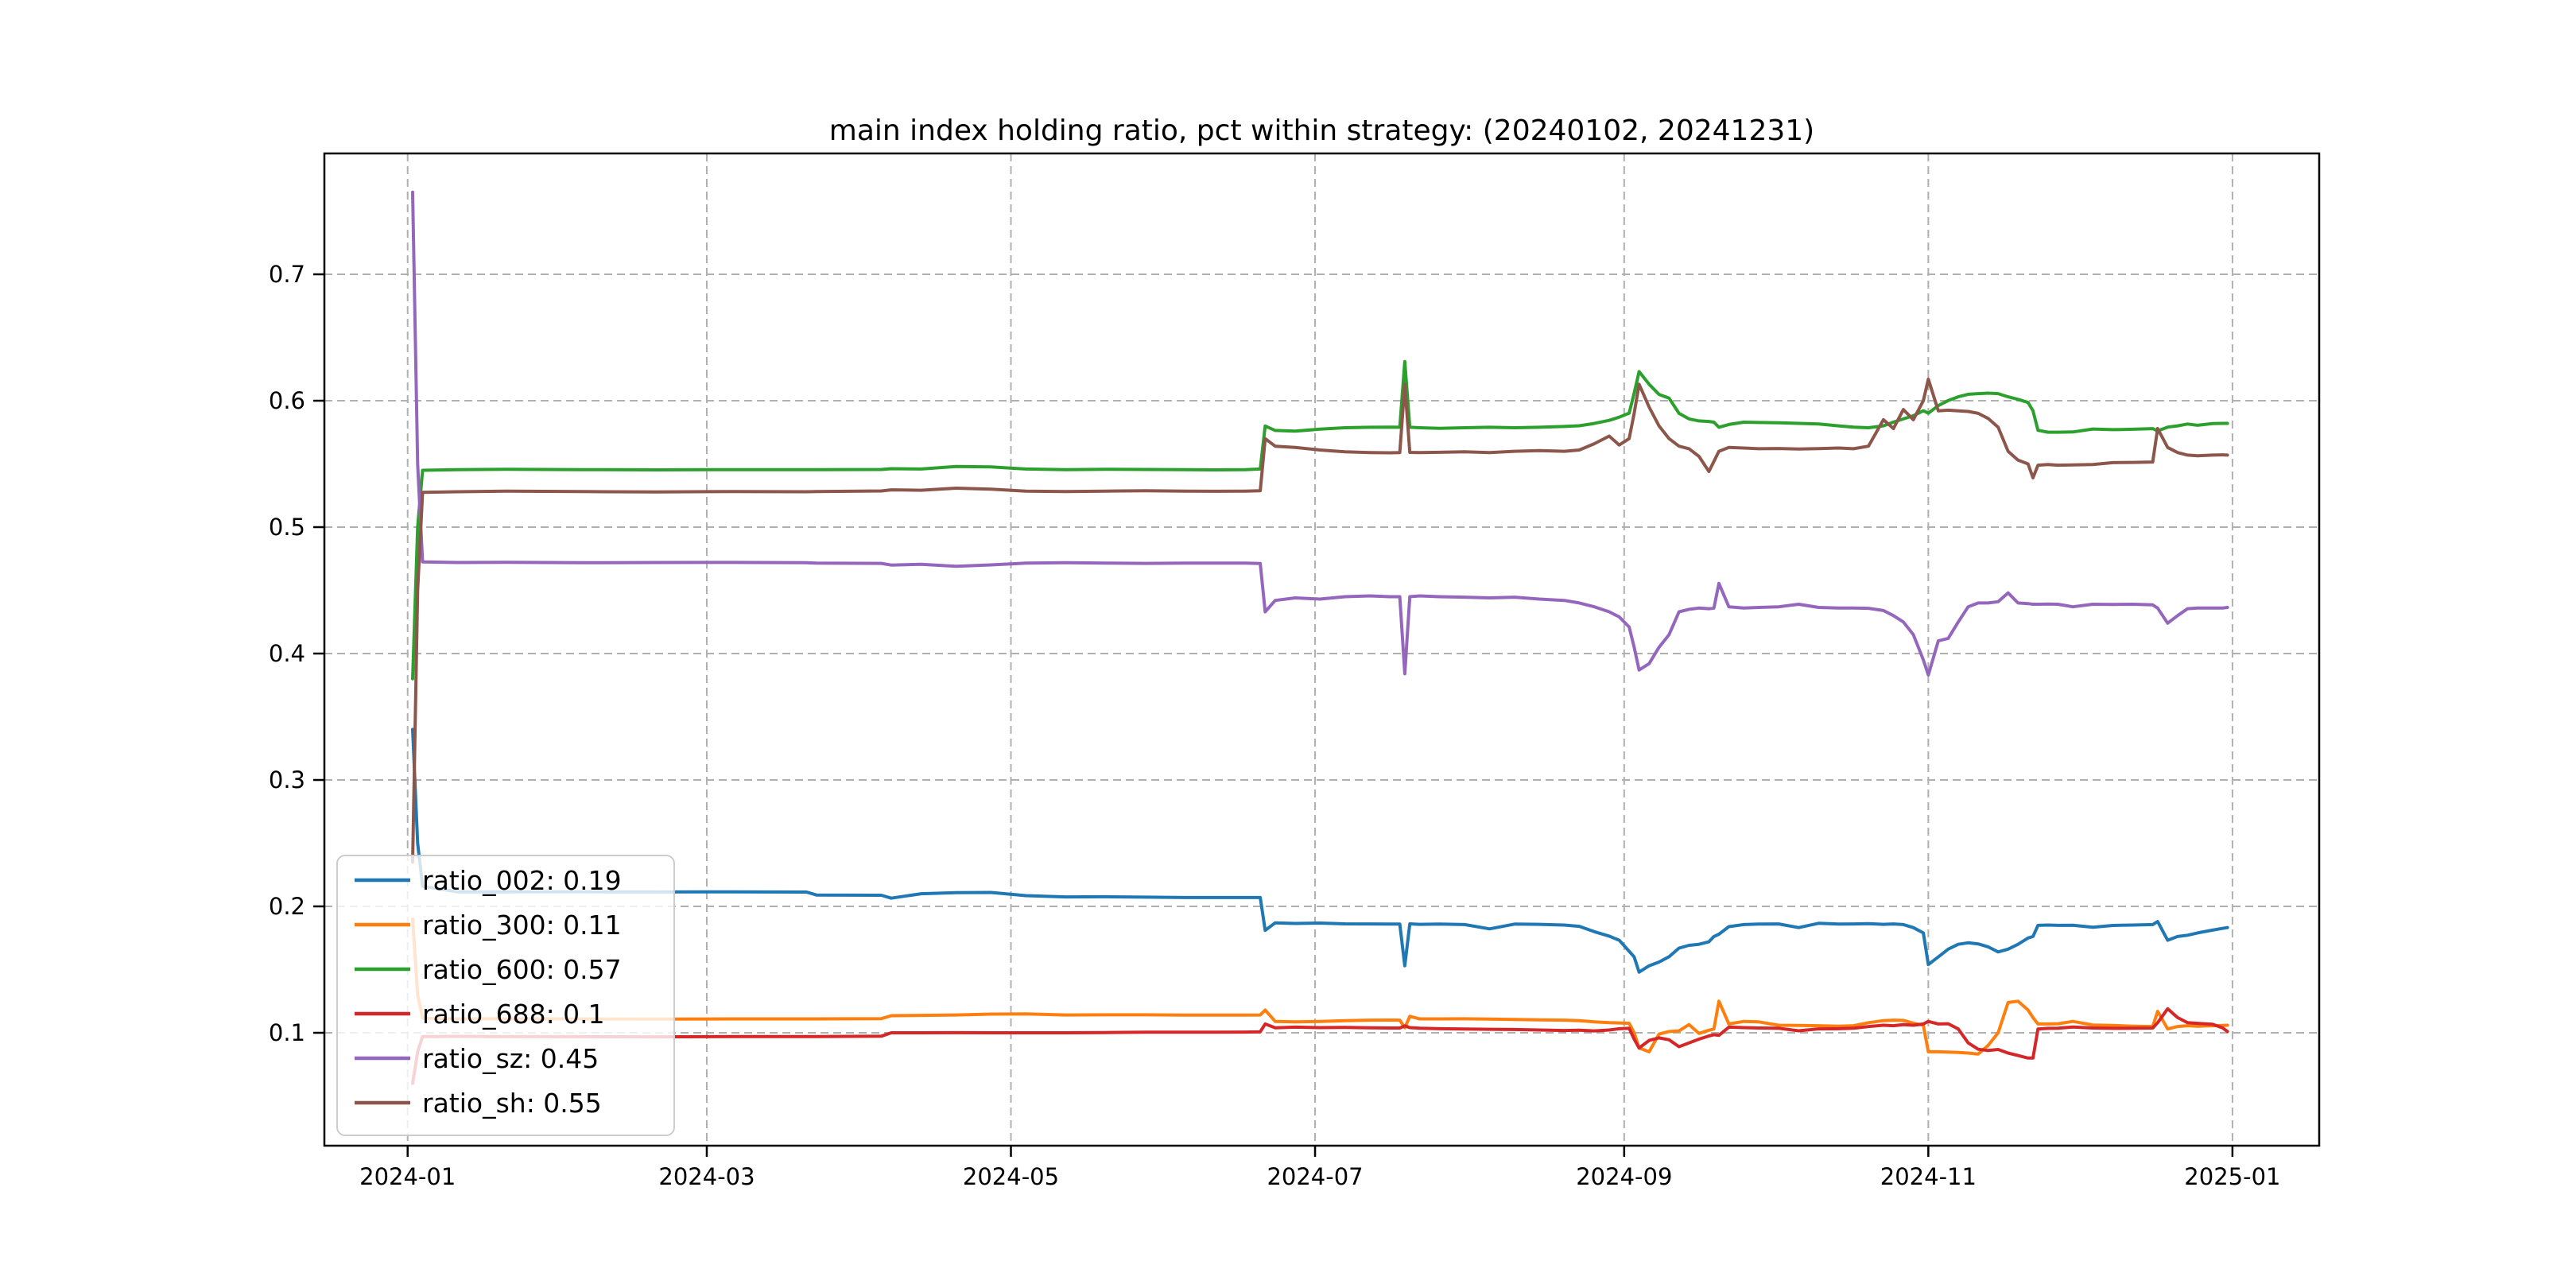 Image resolution: width=2576 pixels, height=1288 pixels. What do you see at coordinates (512, 1103) in the screenshot?
I see `legend-label: ratio_sh: 0.55` at bounding box center [512, 1103].